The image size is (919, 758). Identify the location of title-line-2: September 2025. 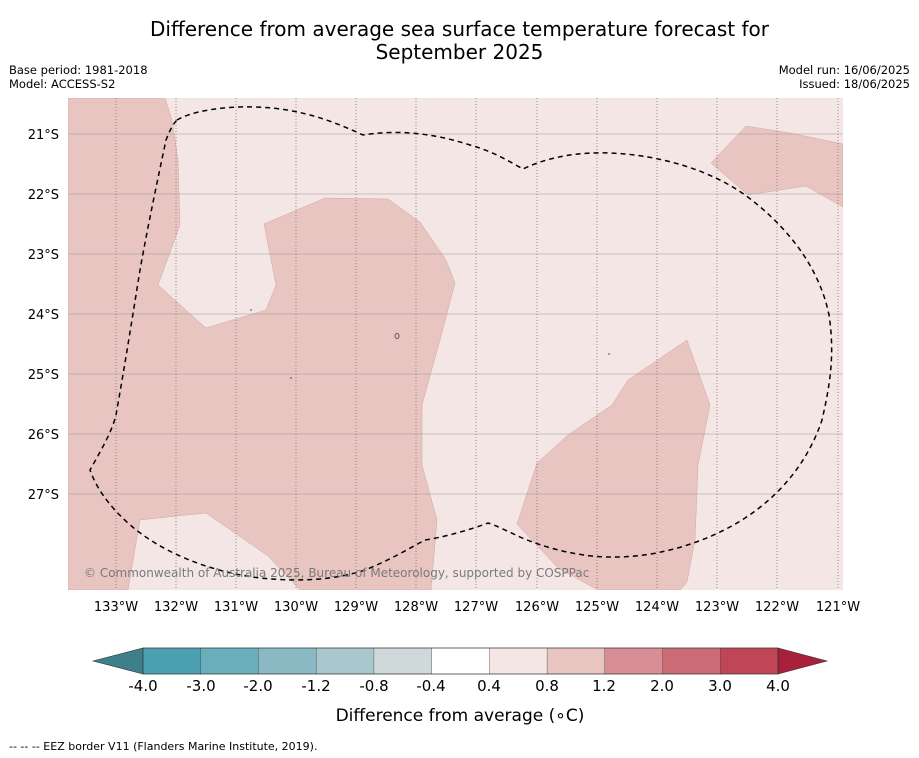
(459, 52).